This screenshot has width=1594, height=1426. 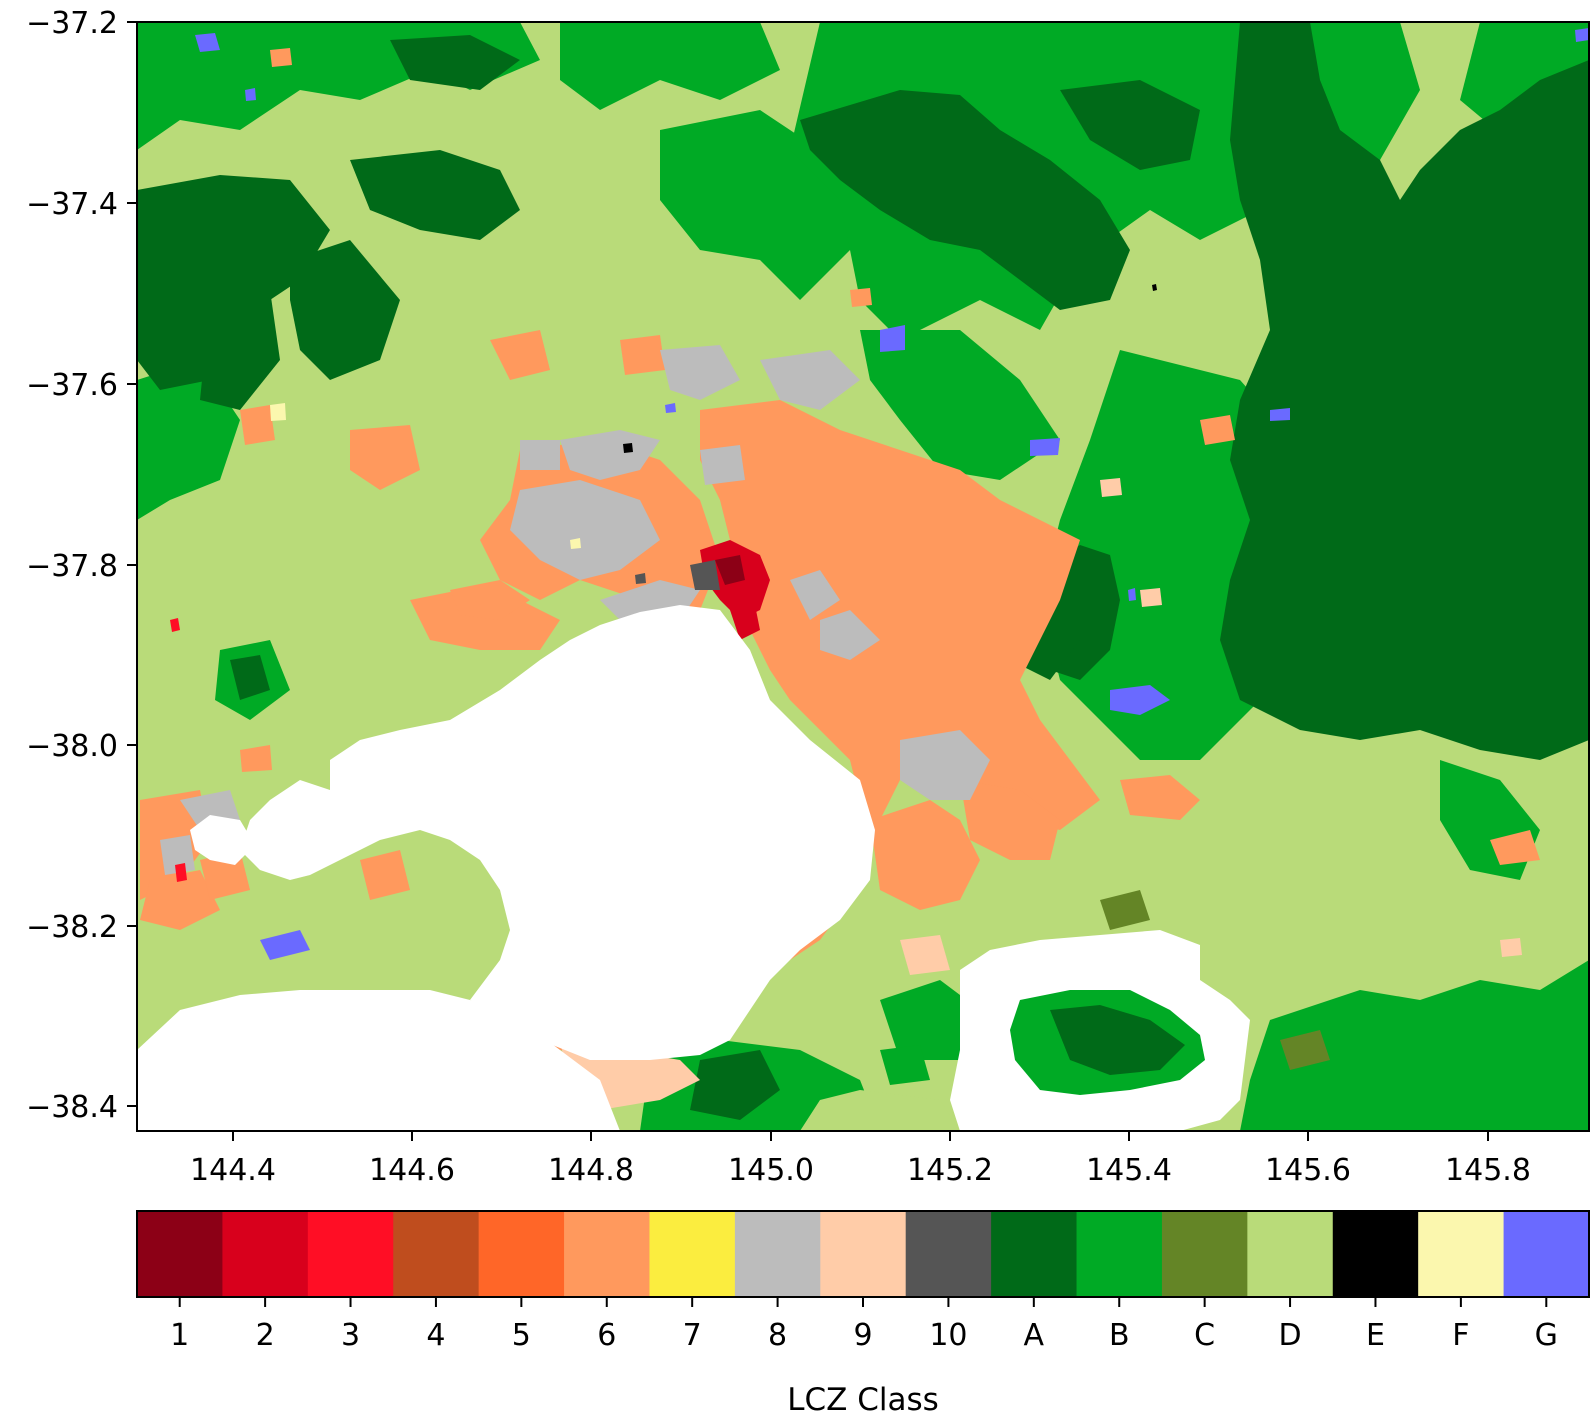 What do you see at coordinates (863, 1400) in the screenshot?
I see `colorbar-title: LCZ Class` at bounding box center [863, 1400].